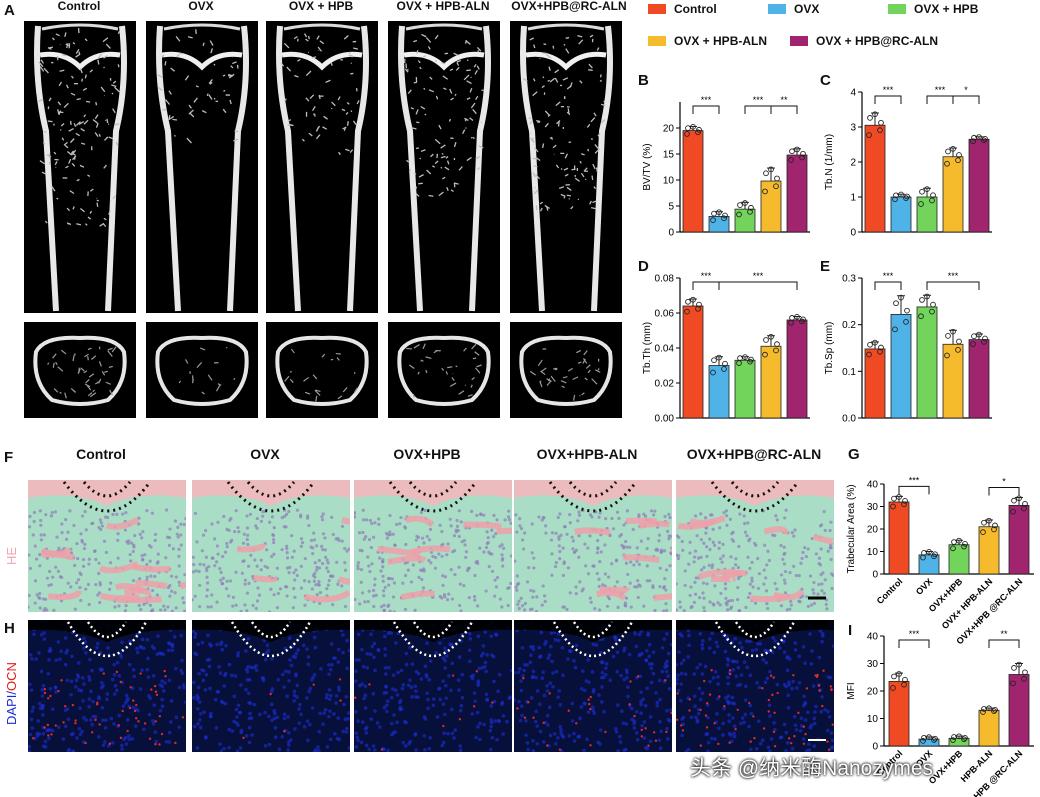 Image resolution: width=1040 pixels, height=797 pixels. What do you see at coordinates (849, 325) in the screenshot?
I see `y-tick-label: 0.2` at bounding box center [849, 325].